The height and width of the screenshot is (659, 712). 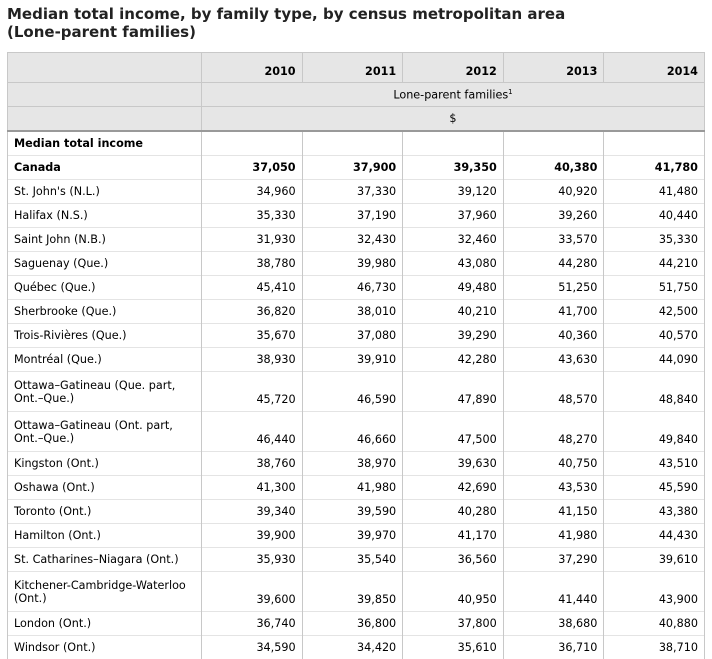 I want to click on section-row: Median total income, so click(x=356, y=143).